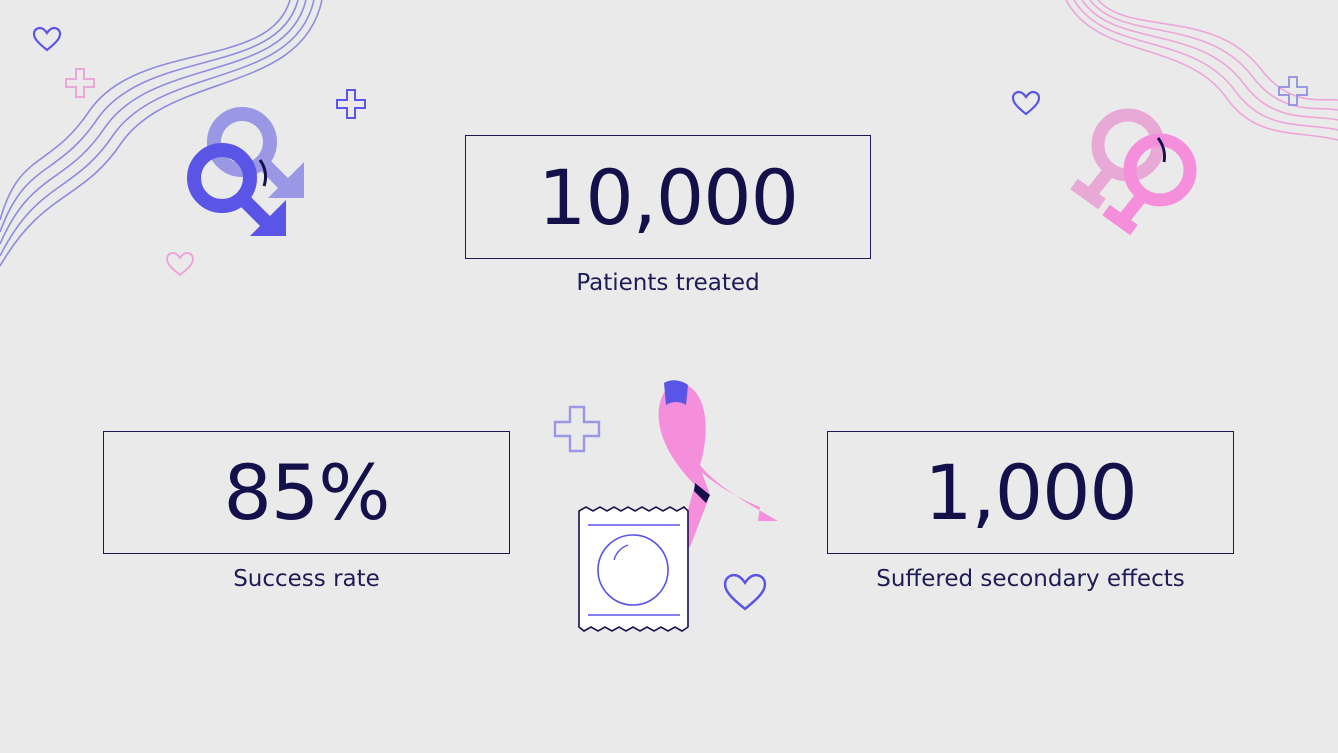 This screenshot has height=753, width=1338. Describe the element at coordinates (1133, 172) in the screenshot. I see `female-symbol-icon` at that location.